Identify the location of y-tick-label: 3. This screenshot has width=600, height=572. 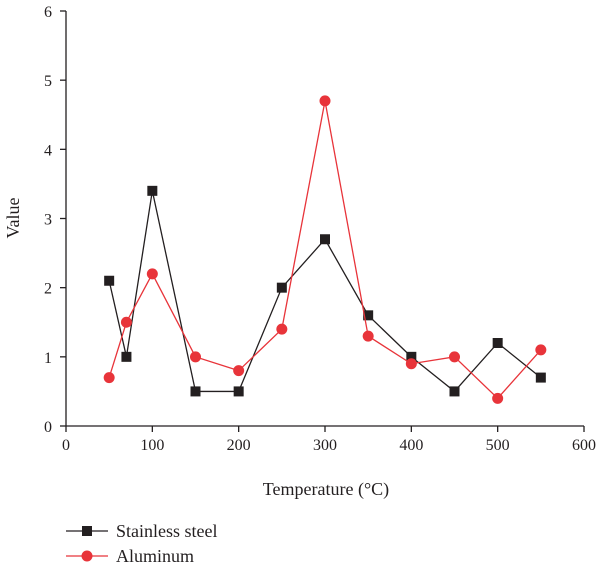
(48, 220).